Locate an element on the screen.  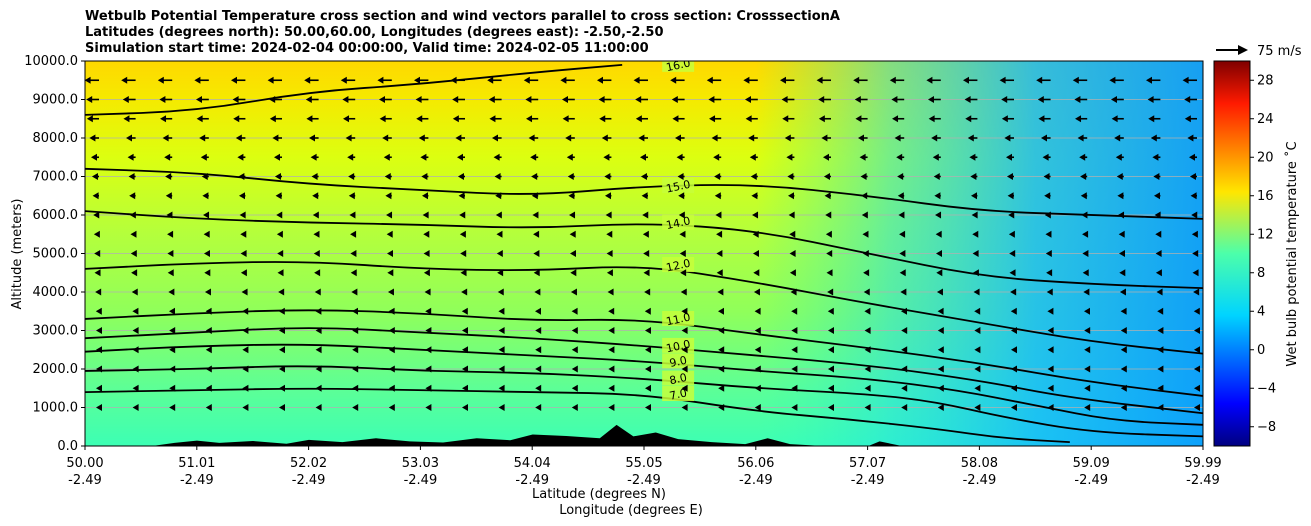
contour-label-bg is located at coordinates (678, 66).